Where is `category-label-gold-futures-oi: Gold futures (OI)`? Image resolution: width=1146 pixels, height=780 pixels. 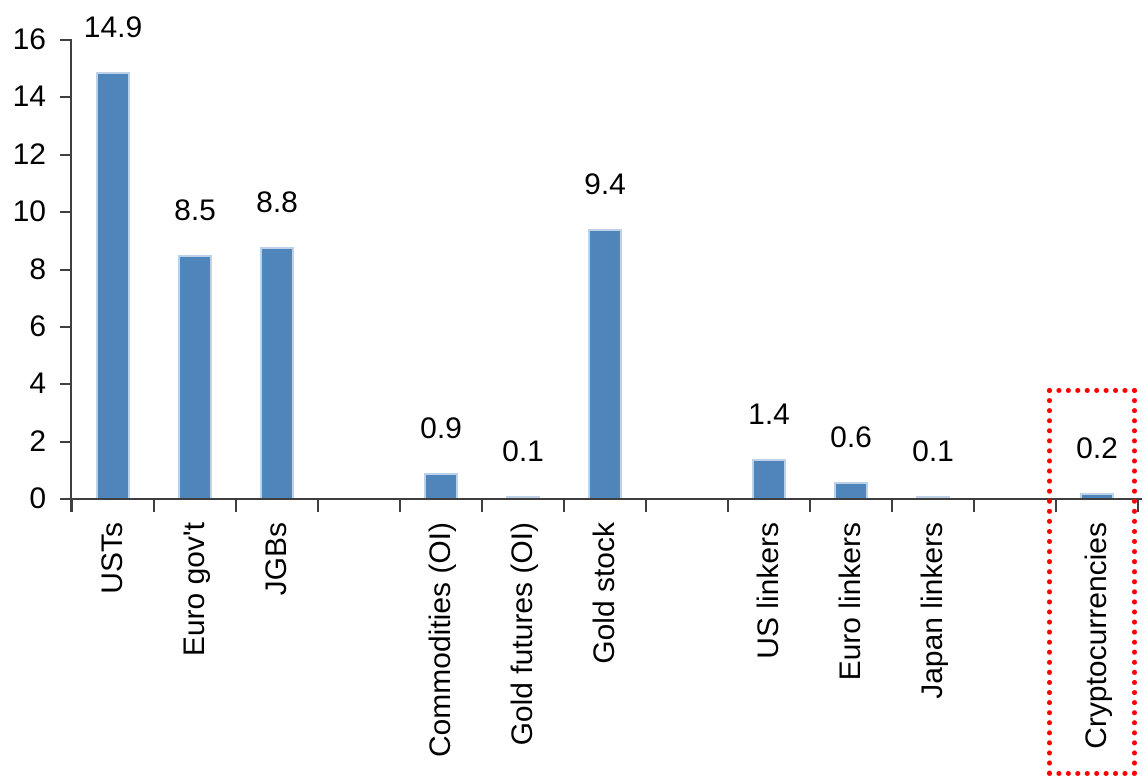
category-label-gold-futures-oi: Gold futures (OI) is located at coordinates (522, 634).